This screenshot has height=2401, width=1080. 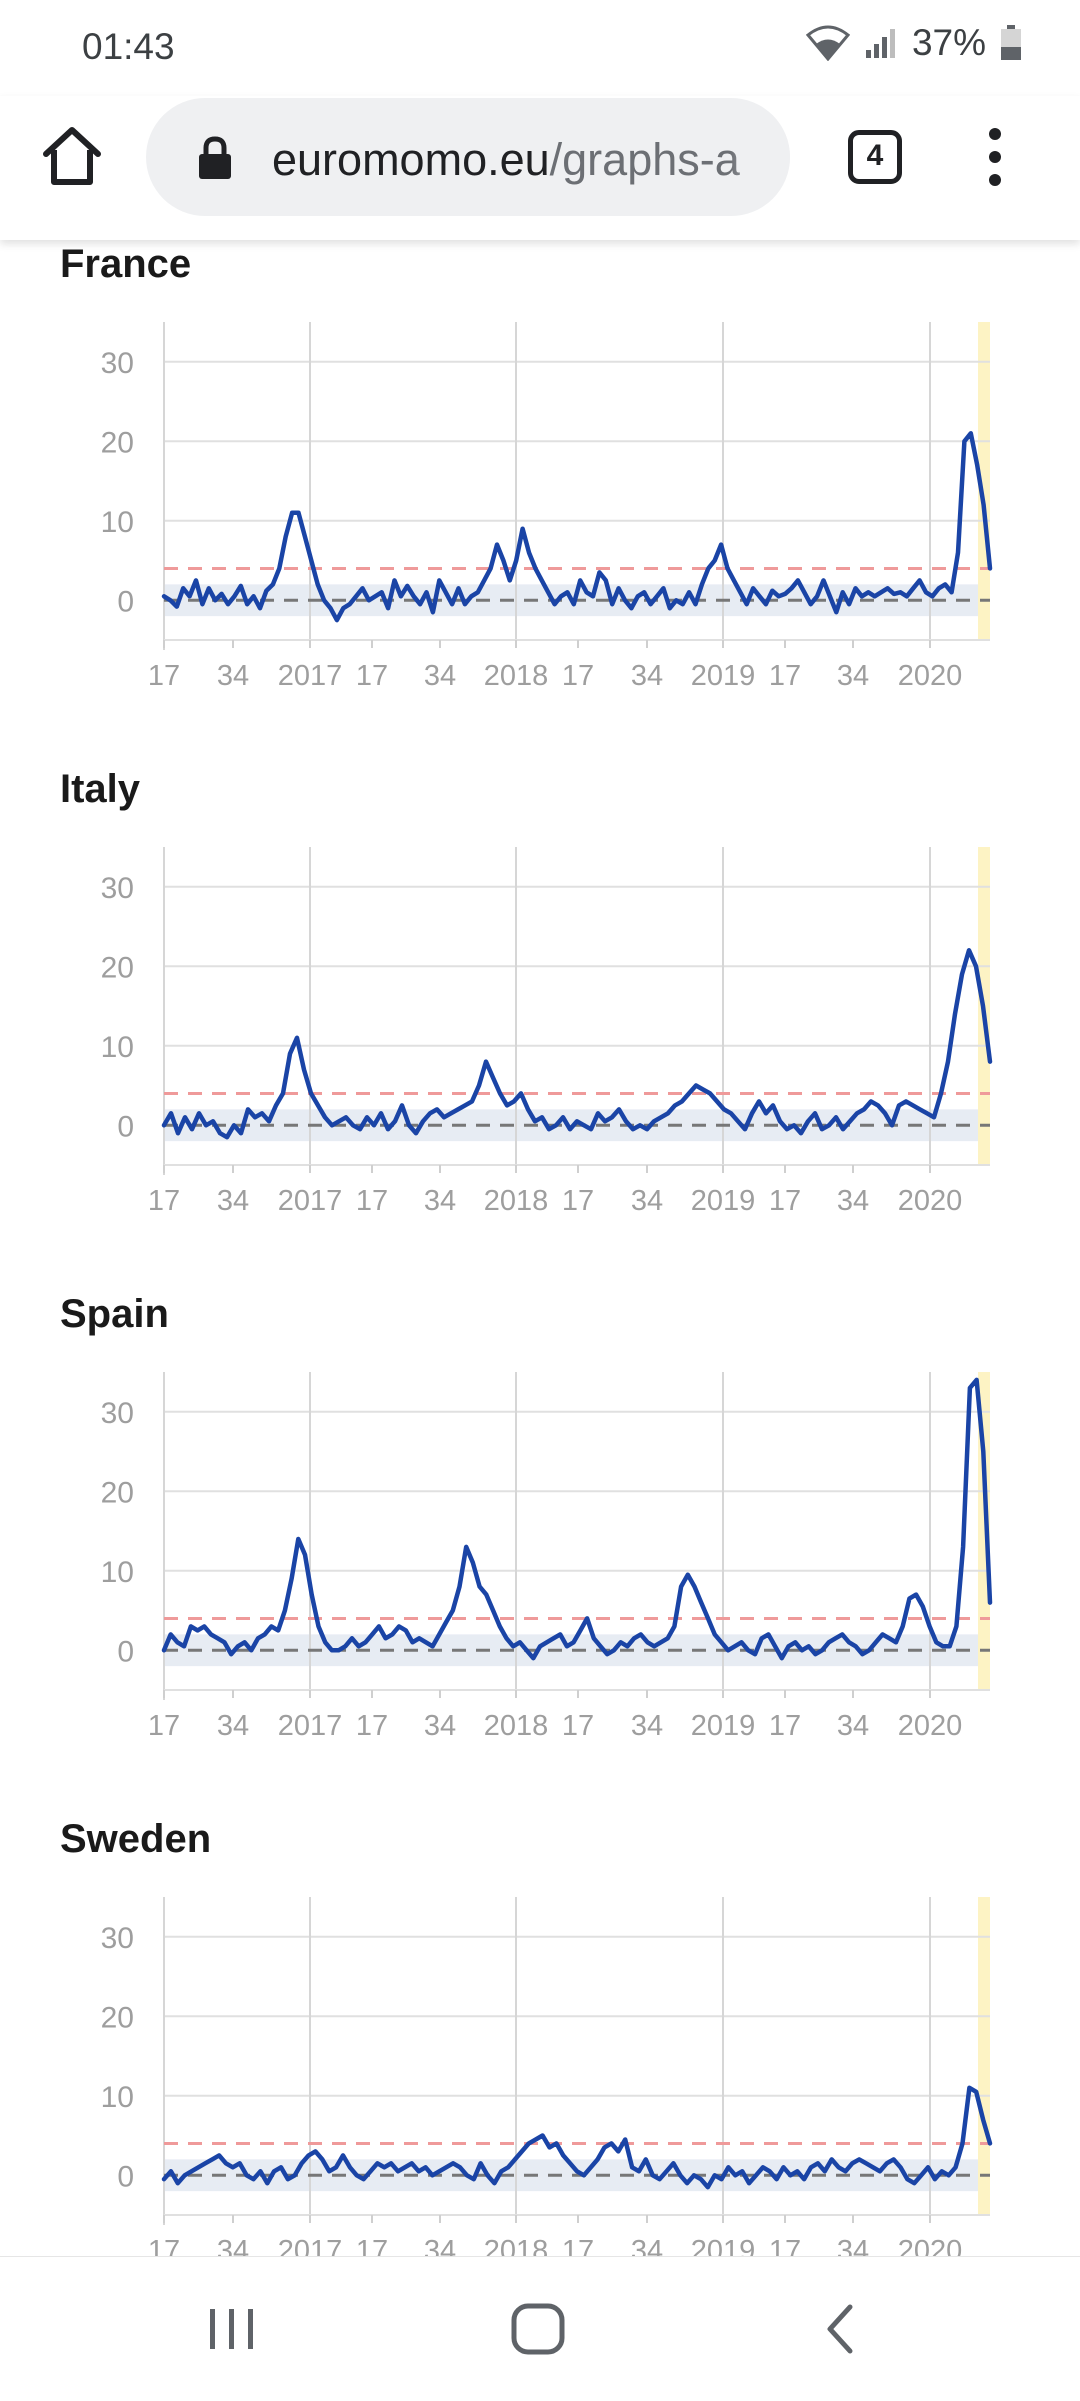 I want to click on home-icon, so click(x=72, y=156).